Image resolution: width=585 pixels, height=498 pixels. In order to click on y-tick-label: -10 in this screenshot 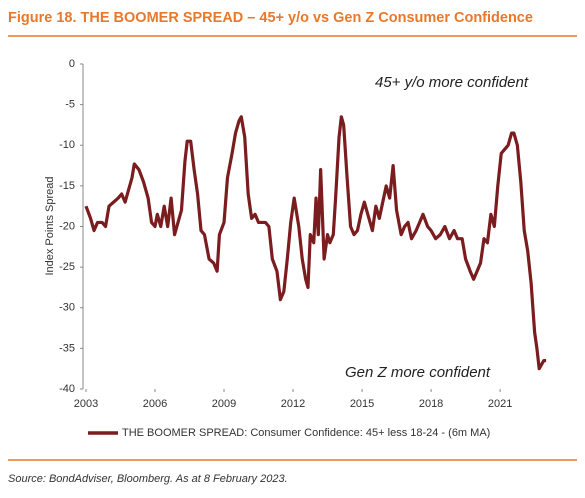, I will do `click(67, 145)`.